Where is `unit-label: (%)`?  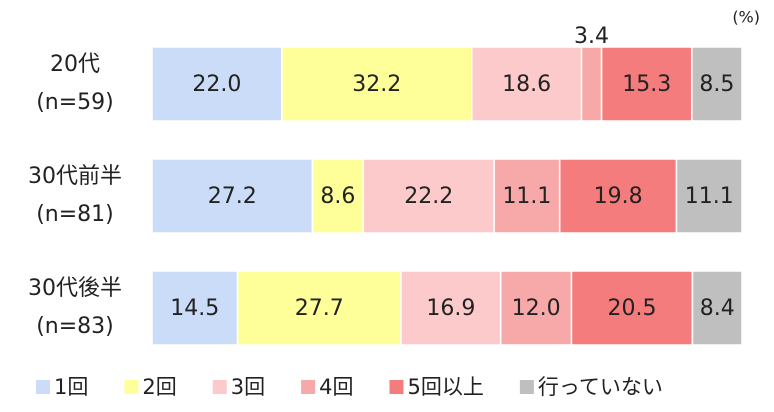
unit-label: (%) is located at coordinates (746, 17).